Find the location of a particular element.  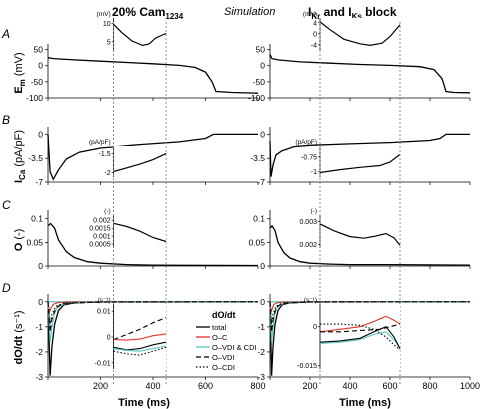

inset-a-right: 4 0 -4 (mV) is located at coordinates (352, 31).